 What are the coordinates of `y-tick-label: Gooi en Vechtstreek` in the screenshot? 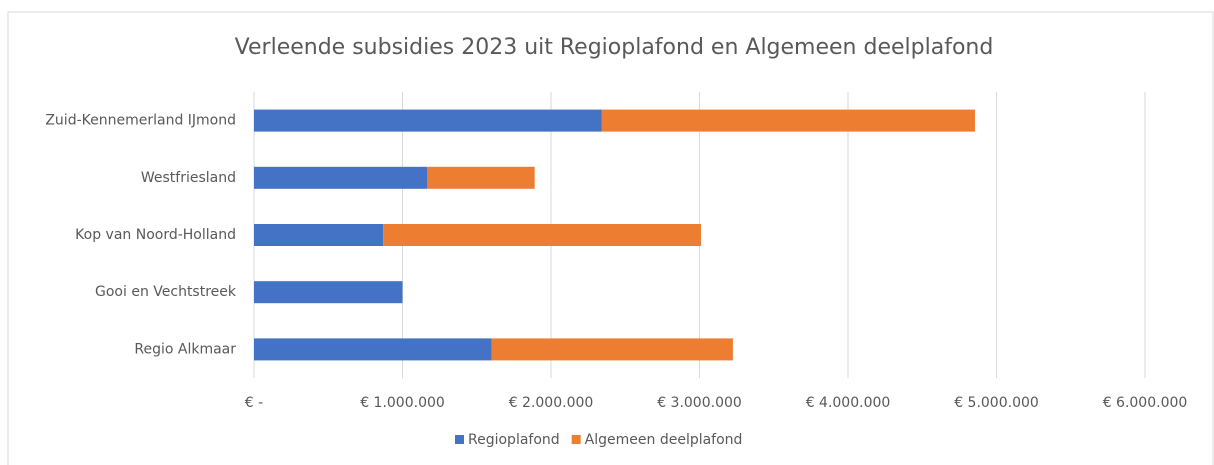 It's located at (166, 292).